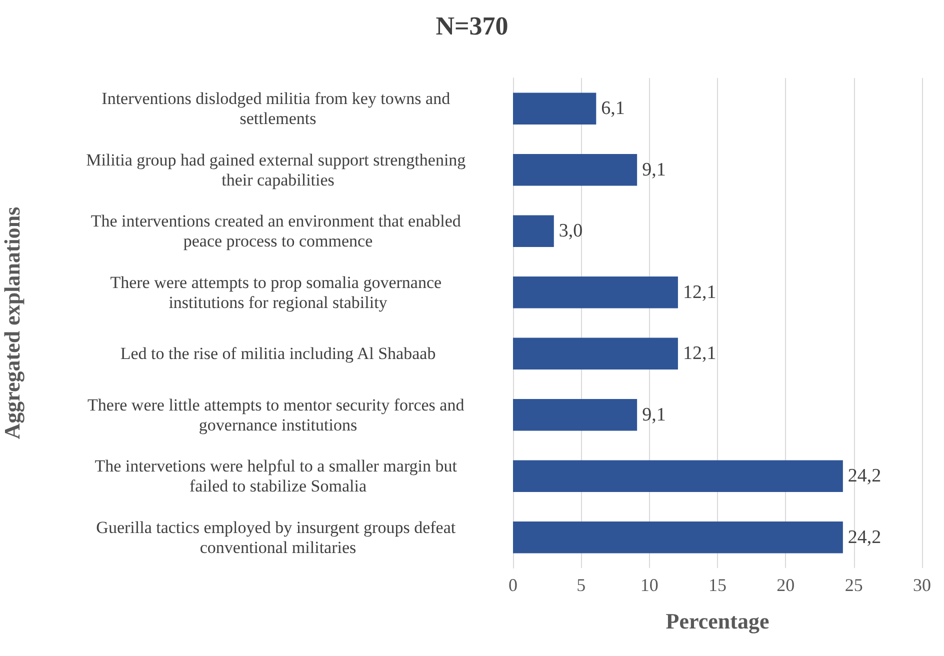 The image size is (944, 656). I want to click on y-tick-label: The intervetions were helpful to a smaller margin but failed to stabilize Somalia, so click(278, 476).